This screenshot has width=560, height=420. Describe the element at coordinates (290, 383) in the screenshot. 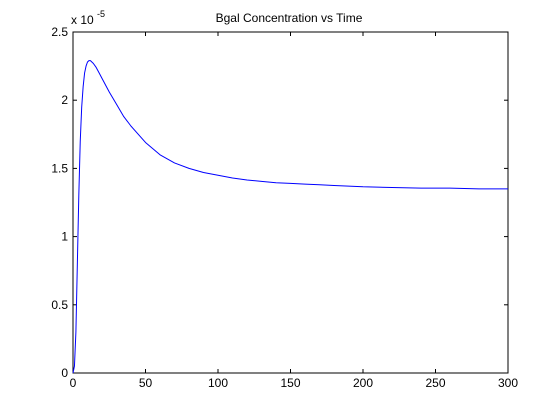

I see `x-tick-label: 150` at that location.